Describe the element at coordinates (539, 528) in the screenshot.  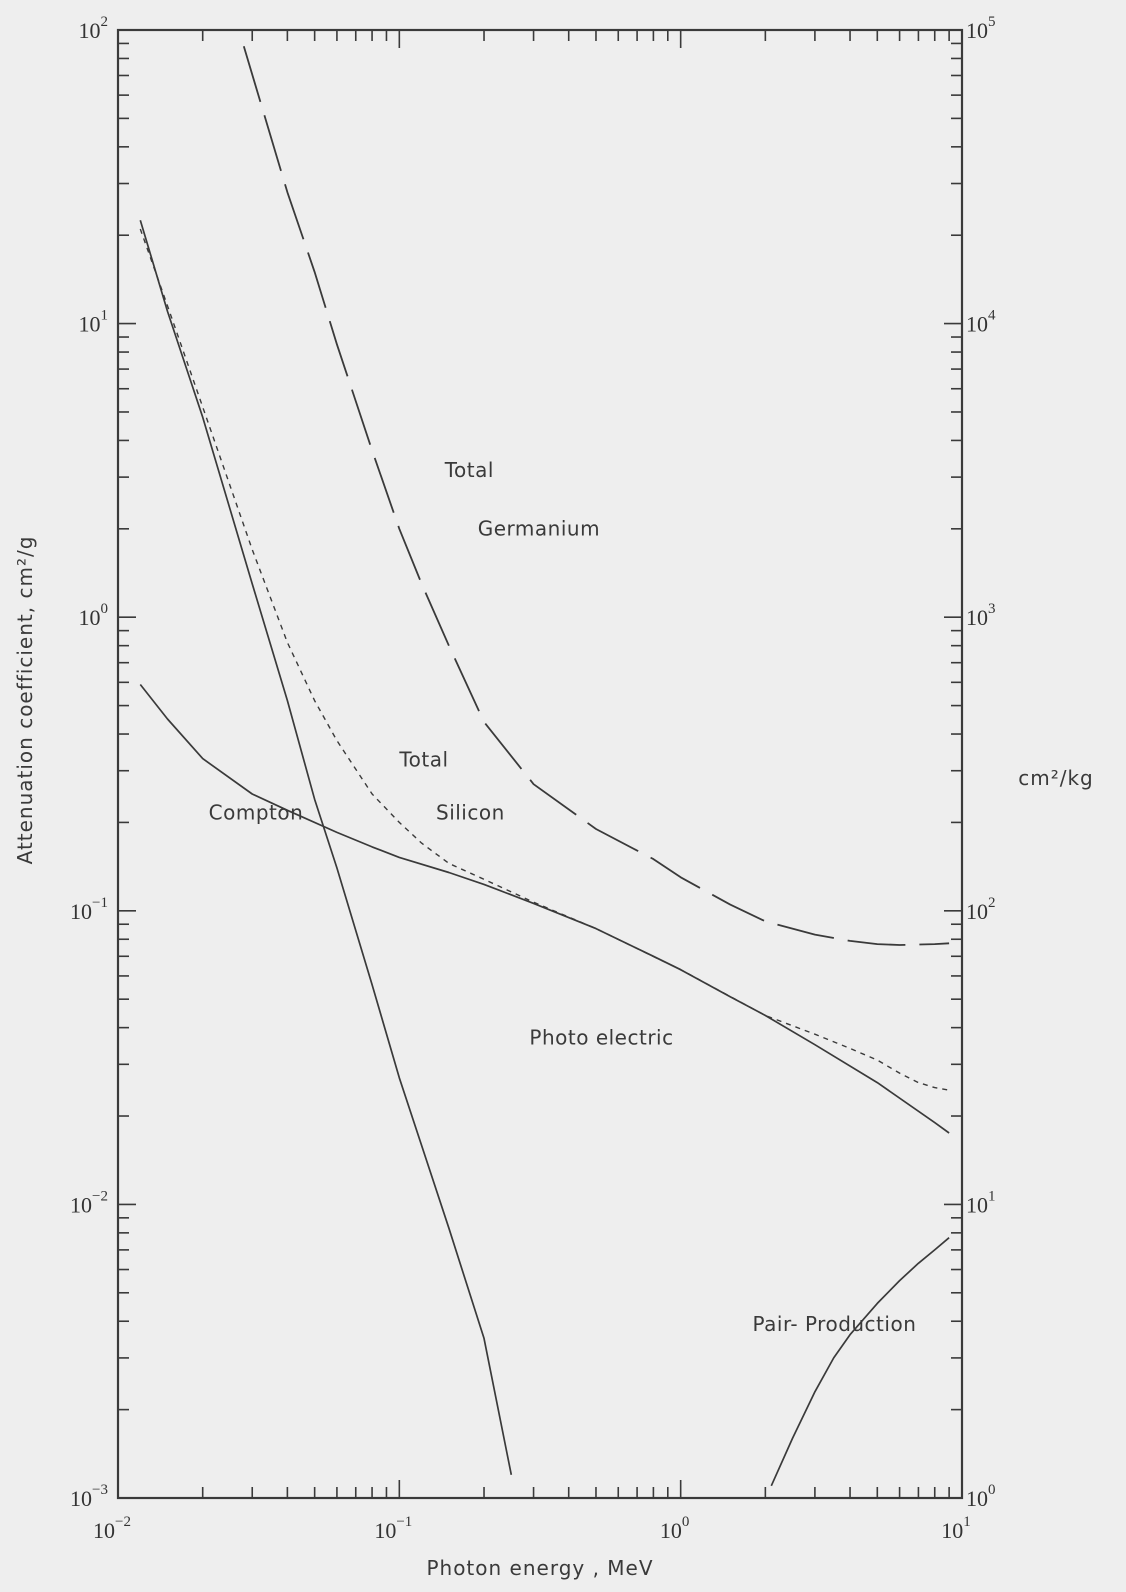
I see `curve-label: Germanium` at that location.